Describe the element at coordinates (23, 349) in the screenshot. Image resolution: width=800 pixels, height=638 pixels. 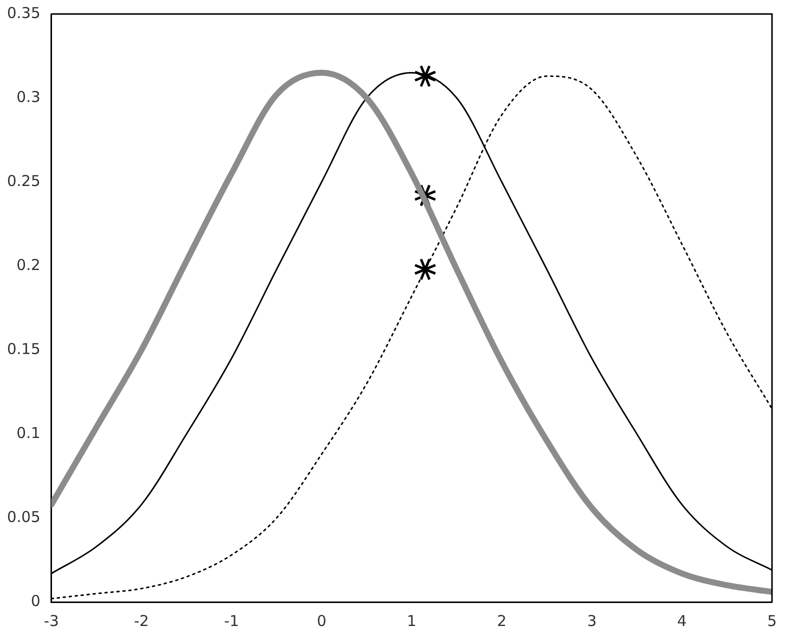
I see `y-tick-label: 0.15` at that location.